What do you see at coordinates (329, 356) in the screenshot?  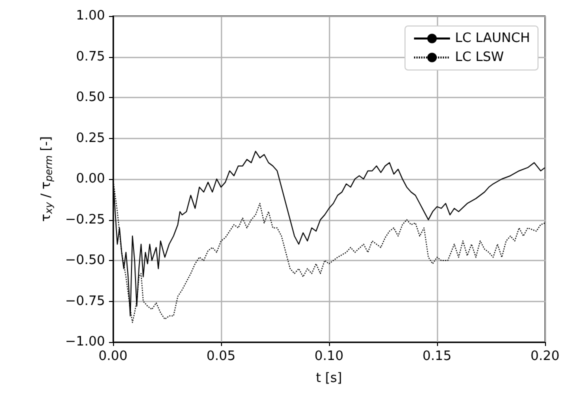 I see `x-tick-label: 0.10` at bounding box center [329, 356].